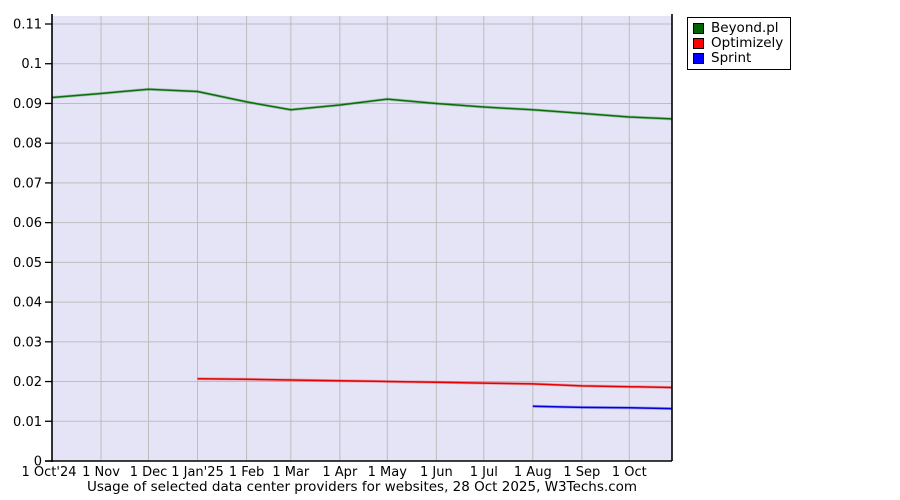  What do you see at coordinates (581, 472) in the screenshot?
I see `x-tick-label: 1 Sep` at bounding box center [581, 472].